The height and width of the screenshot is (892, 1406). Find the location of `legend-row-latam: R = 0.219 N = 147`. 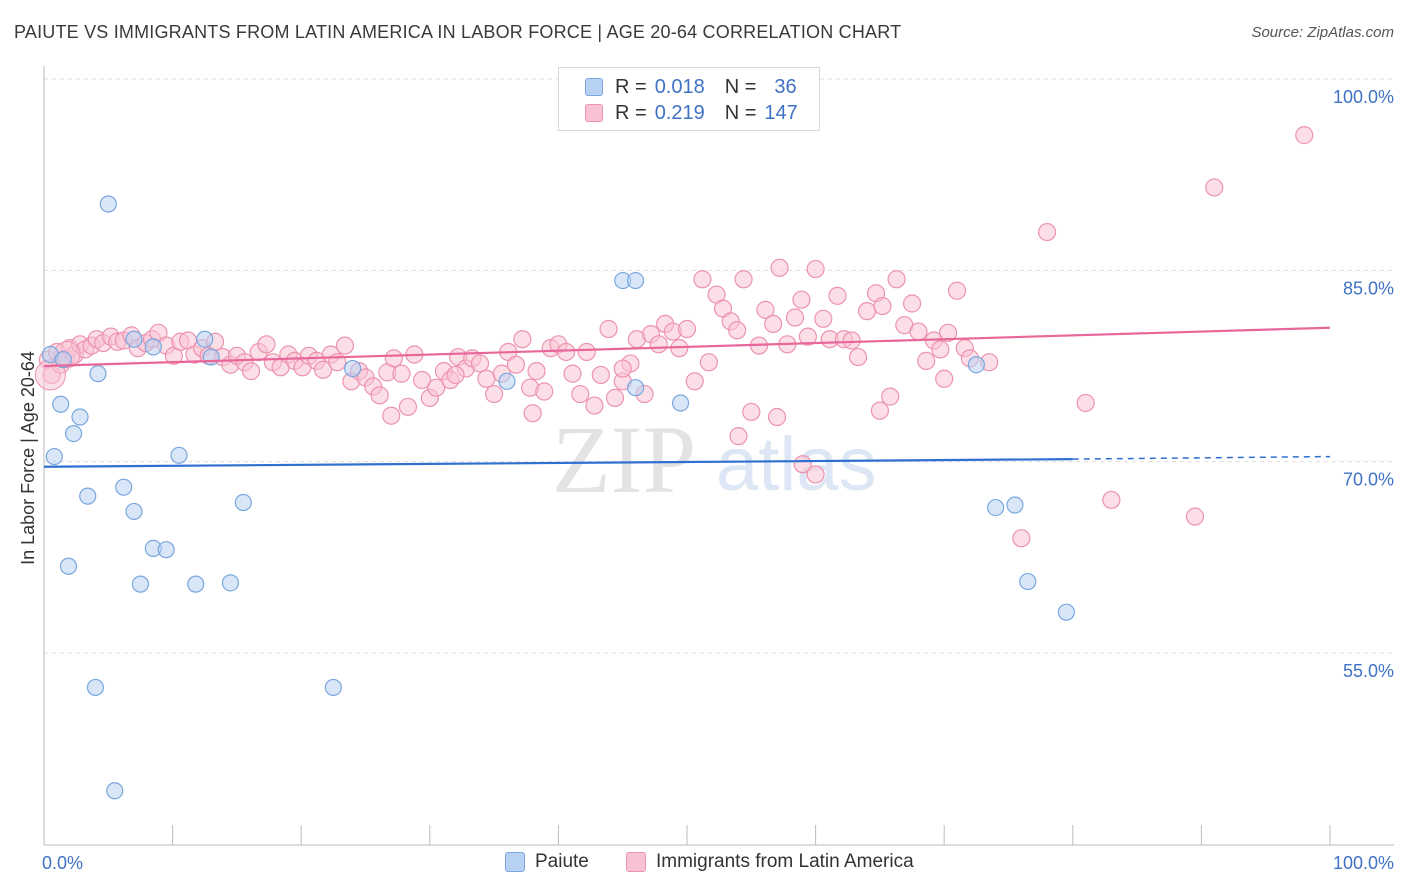

legend-row-latam: R = 0.219 N = 147 is located at coordinates (691, 113).